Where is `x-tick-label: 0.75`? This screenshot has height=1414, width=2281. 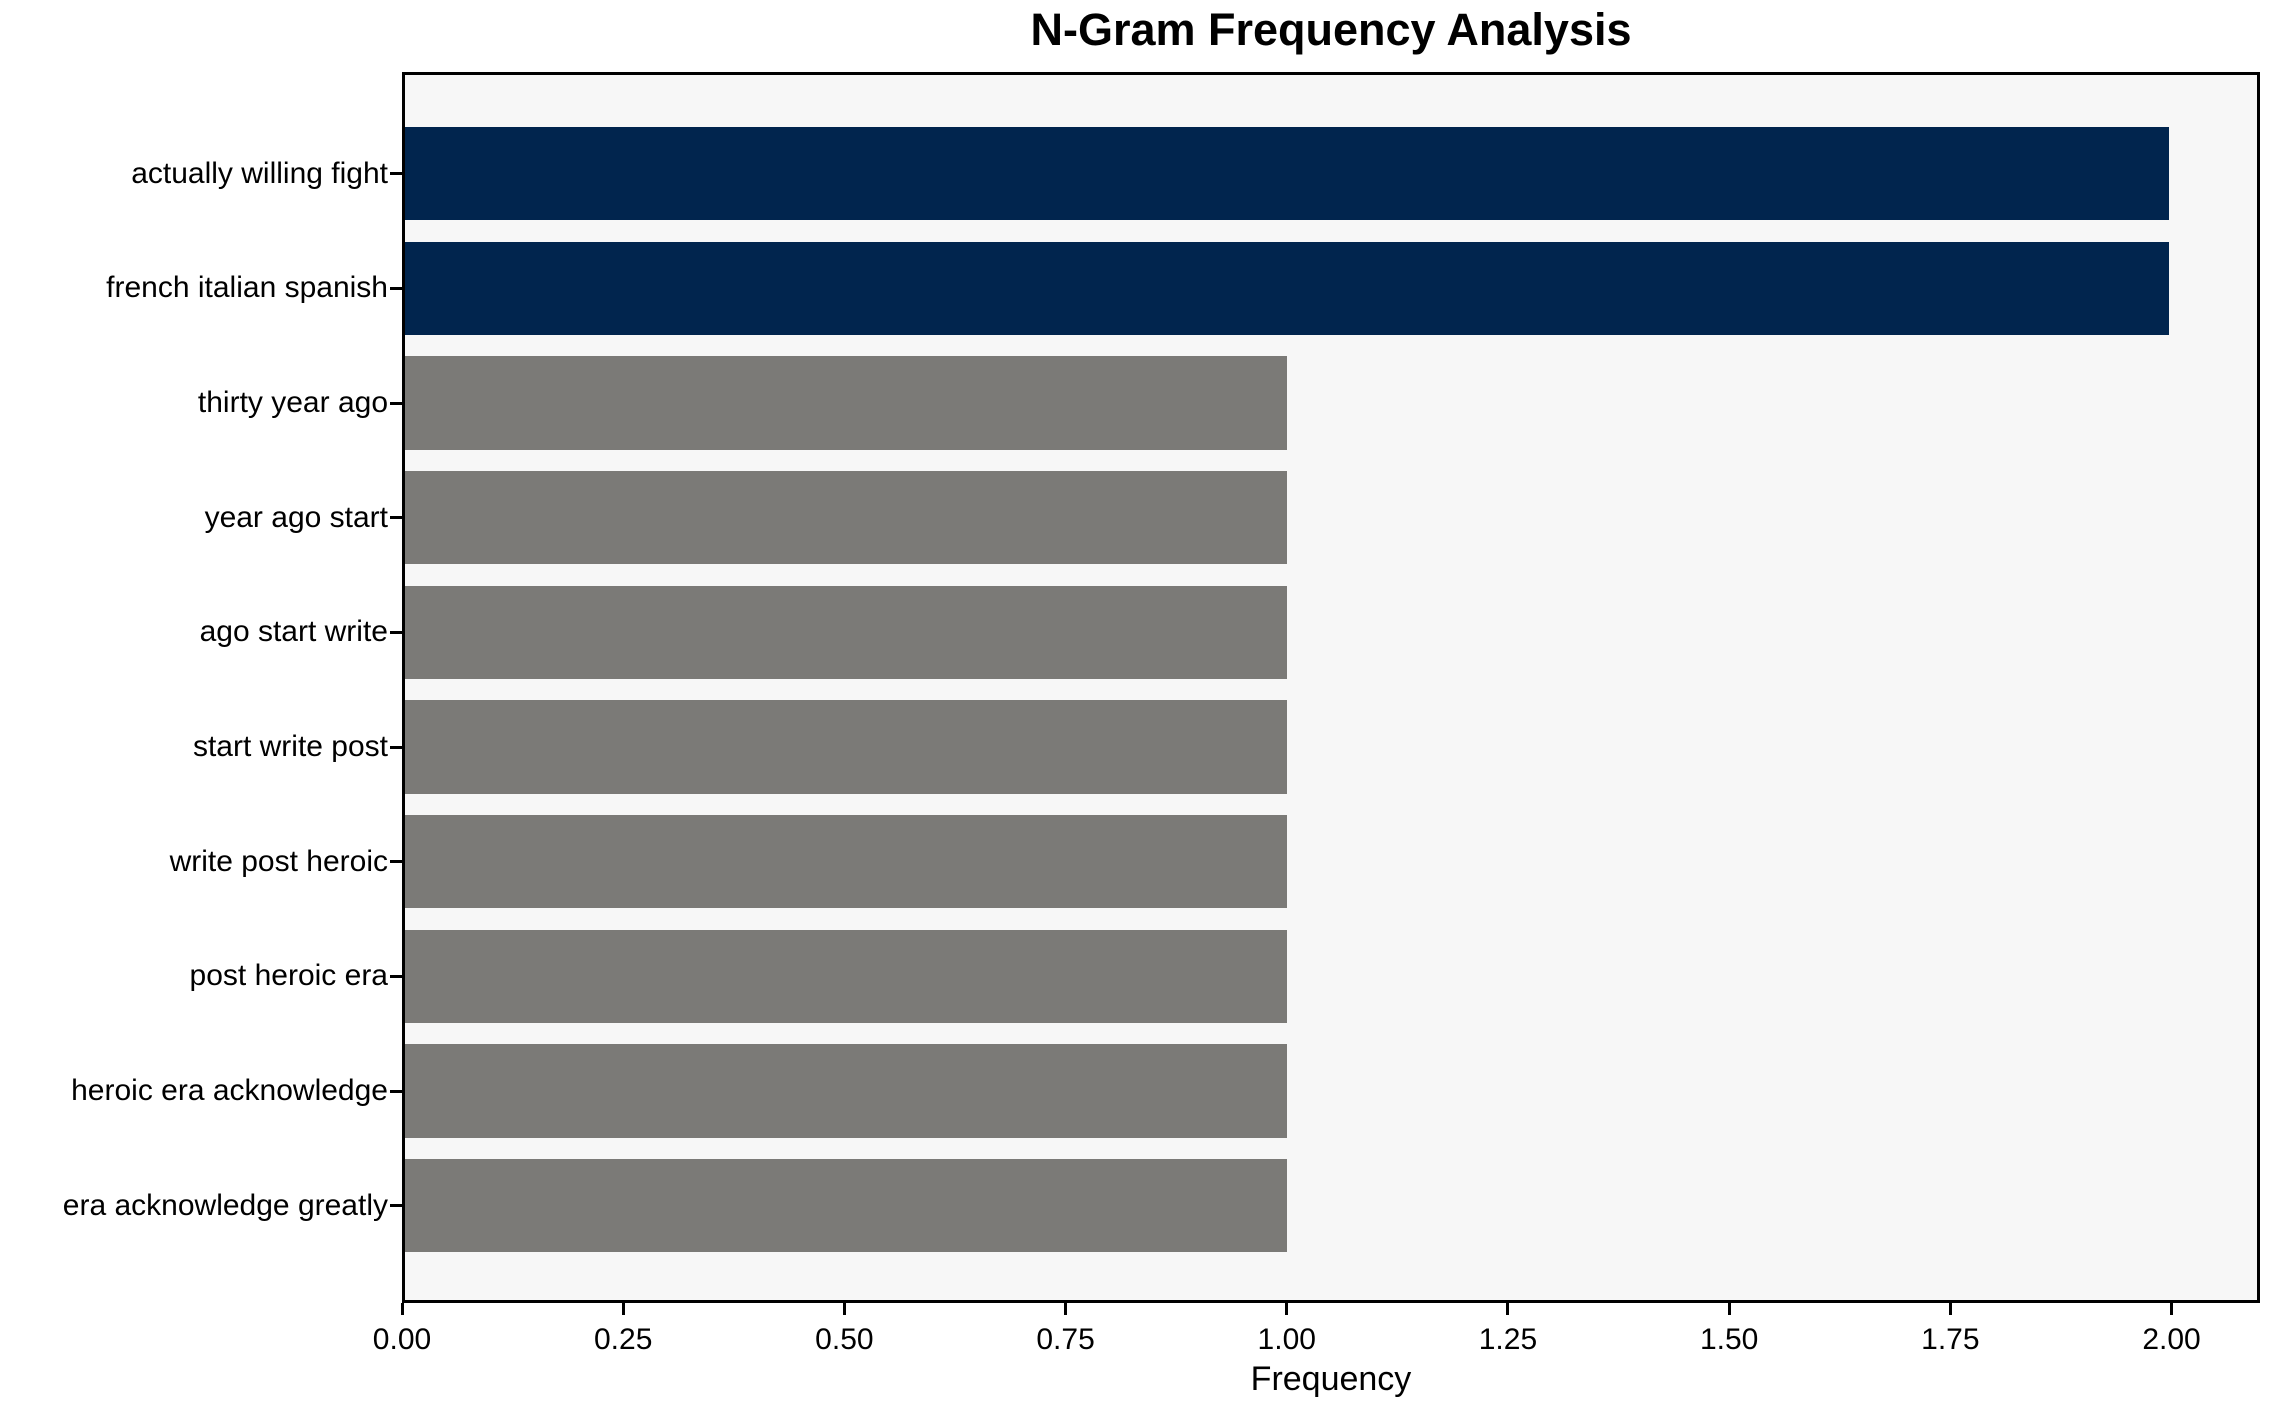
x-tick-label: 0.75 is located at coordinates (1065, 1339).